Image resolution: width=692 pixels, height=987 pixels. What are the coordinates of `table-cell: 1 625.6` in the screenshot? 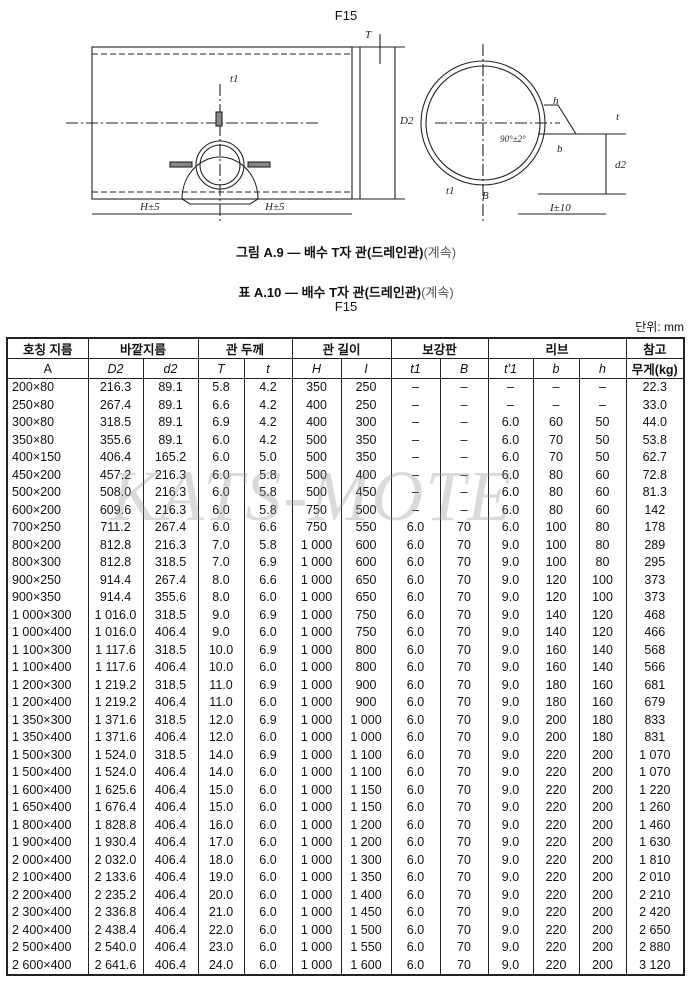 It's located at (115, 790).